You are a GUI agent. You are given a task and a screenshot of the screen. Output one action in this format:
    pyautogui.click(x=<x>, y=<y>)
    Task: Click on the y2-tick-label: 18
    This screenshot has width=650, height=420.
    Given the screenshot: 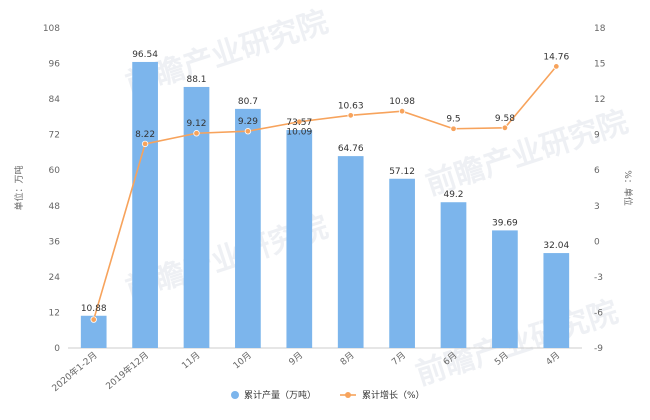 What is the action you would take?
    pyautogui.click(x=600, y=29)
    